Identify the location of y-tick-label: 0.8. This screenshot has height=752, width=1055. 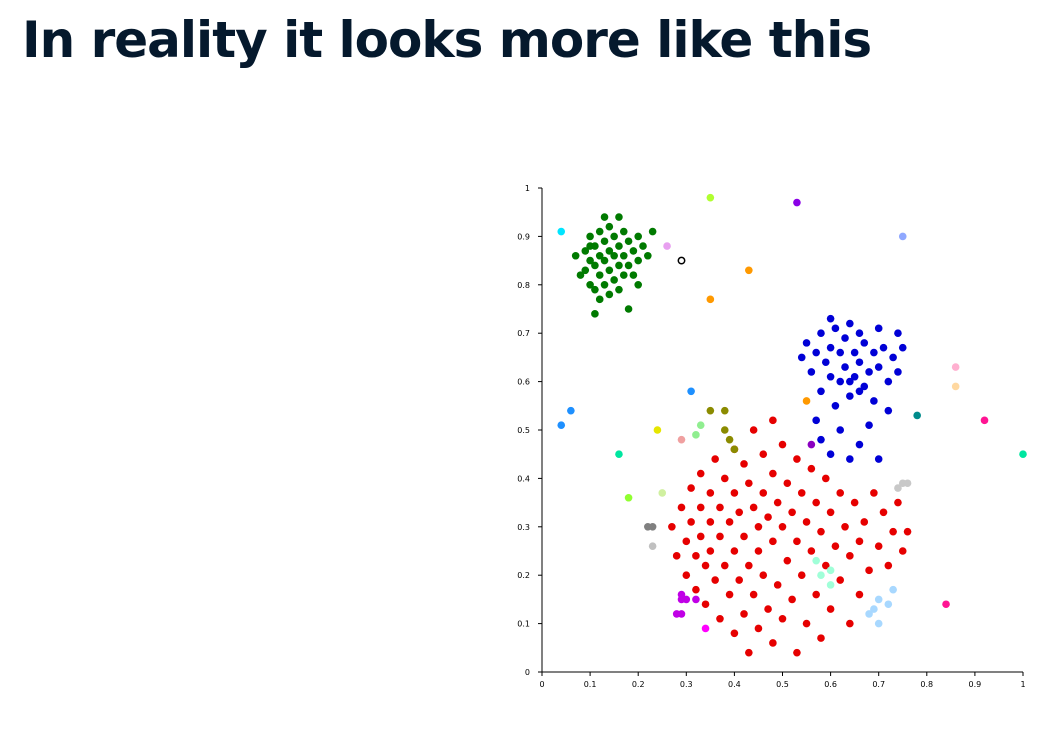
(523, 285).